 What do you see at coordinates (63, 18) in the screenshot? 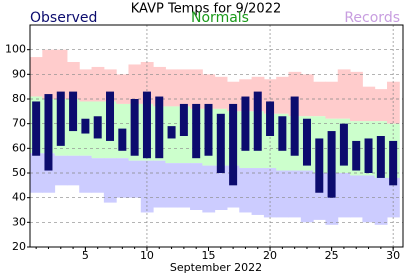
I see `legend-observed: Observed` at bounding box center [63, 18].